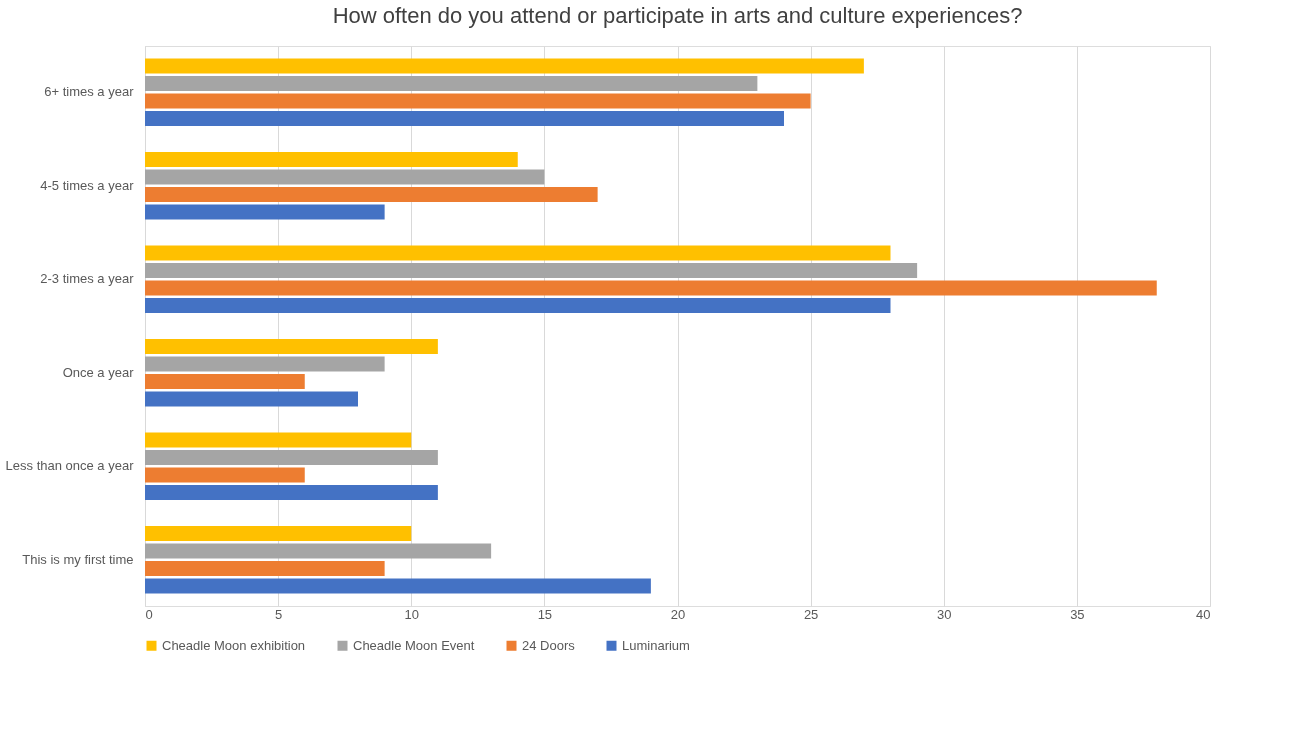 The height and width of the screenshot is (740, 1304). I want to click on y-tick-label: 4-5 times a year, so click(87, 185).